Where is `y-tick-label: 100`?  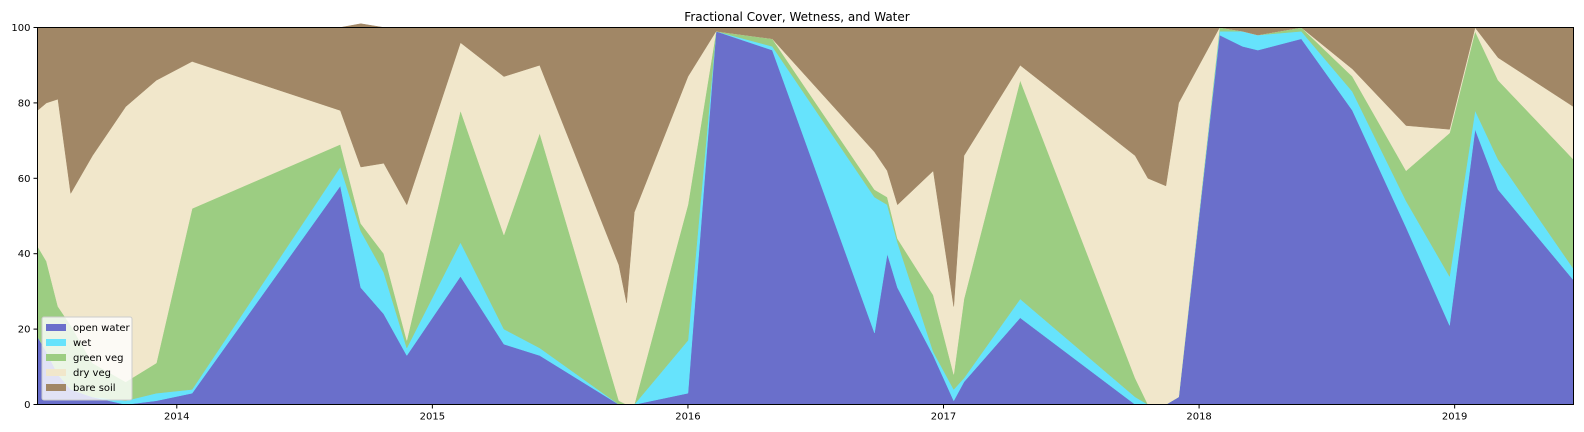 y-tick-label: 100 is located at coordinates (20, 28).